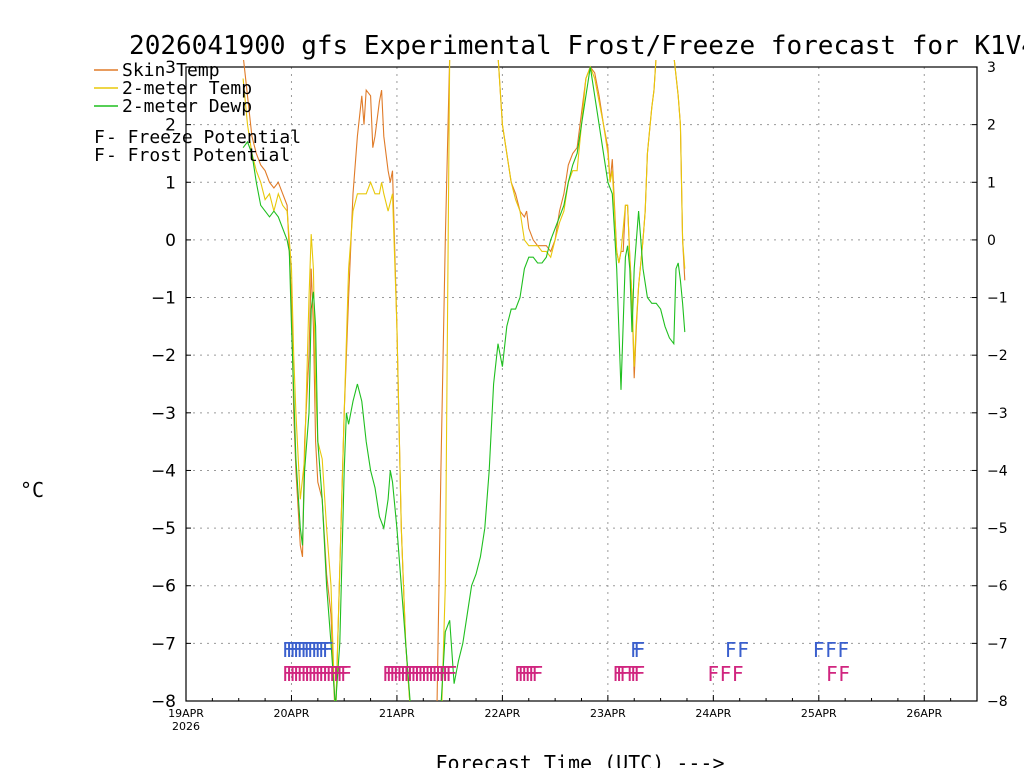  What do you see at coordinates (99, 137) in the screenshot?
I see `legend-potential-letter: F` at bounding box center [99, 137].